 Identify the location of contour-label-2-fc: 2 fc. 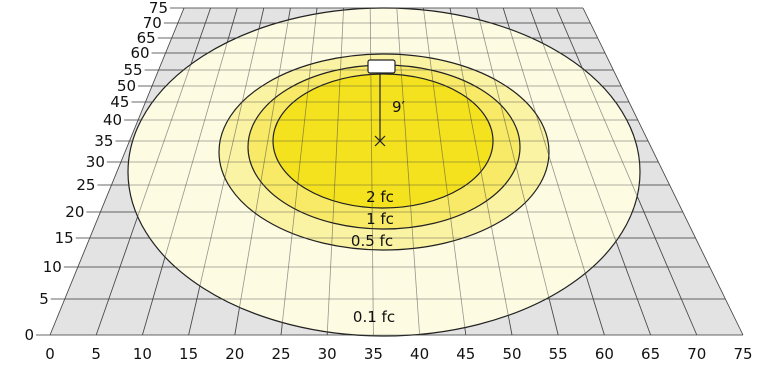
(380, 197).